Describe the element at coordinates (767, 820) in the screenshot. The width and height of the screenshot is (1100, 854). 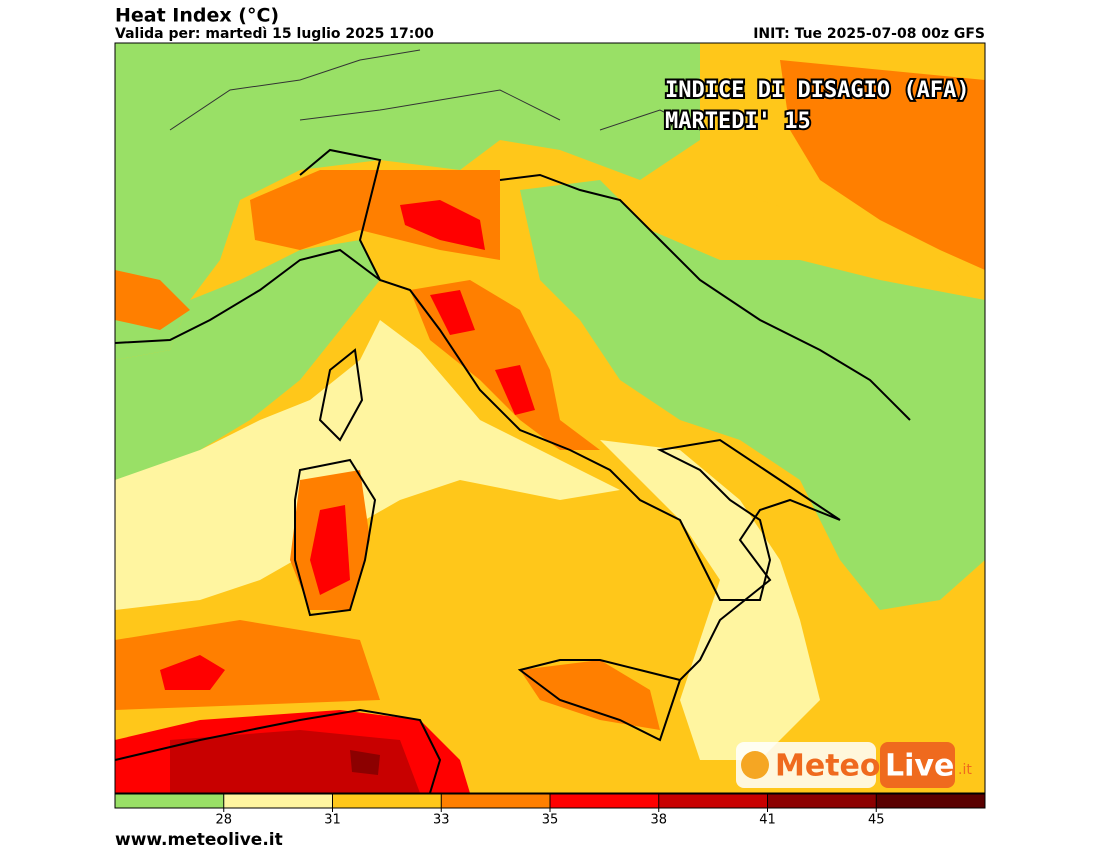
I see `colorbar-tick-label: 41` at that location.